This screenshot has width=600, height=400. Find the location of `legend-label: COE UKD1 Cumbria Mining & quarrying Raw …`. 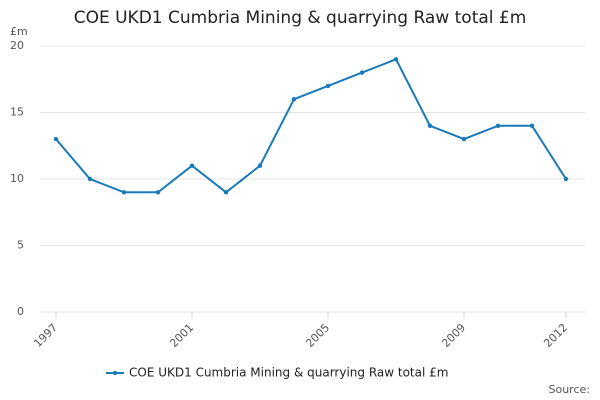

legend-label: COE UKD1 Cumbria Mining & quarrying Raw … is located at coordinates (288, 373).